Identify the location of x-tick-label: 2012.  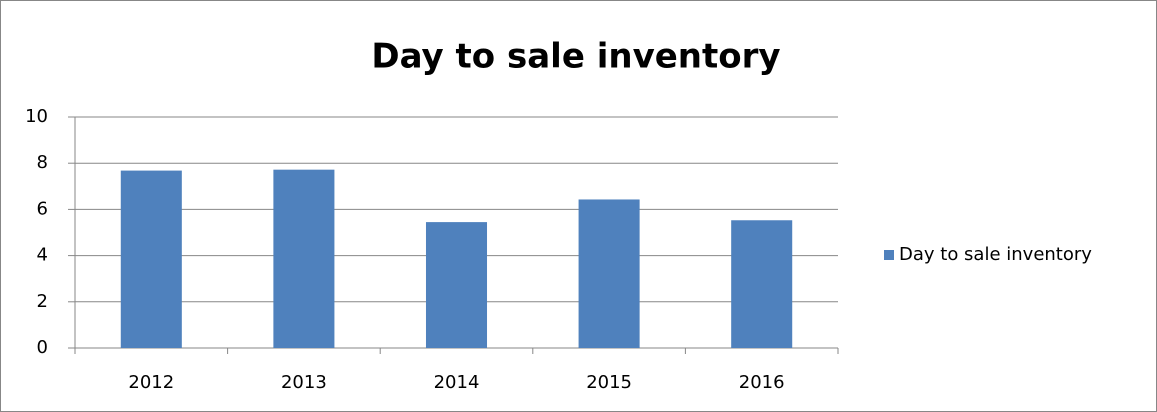
(151, 382).